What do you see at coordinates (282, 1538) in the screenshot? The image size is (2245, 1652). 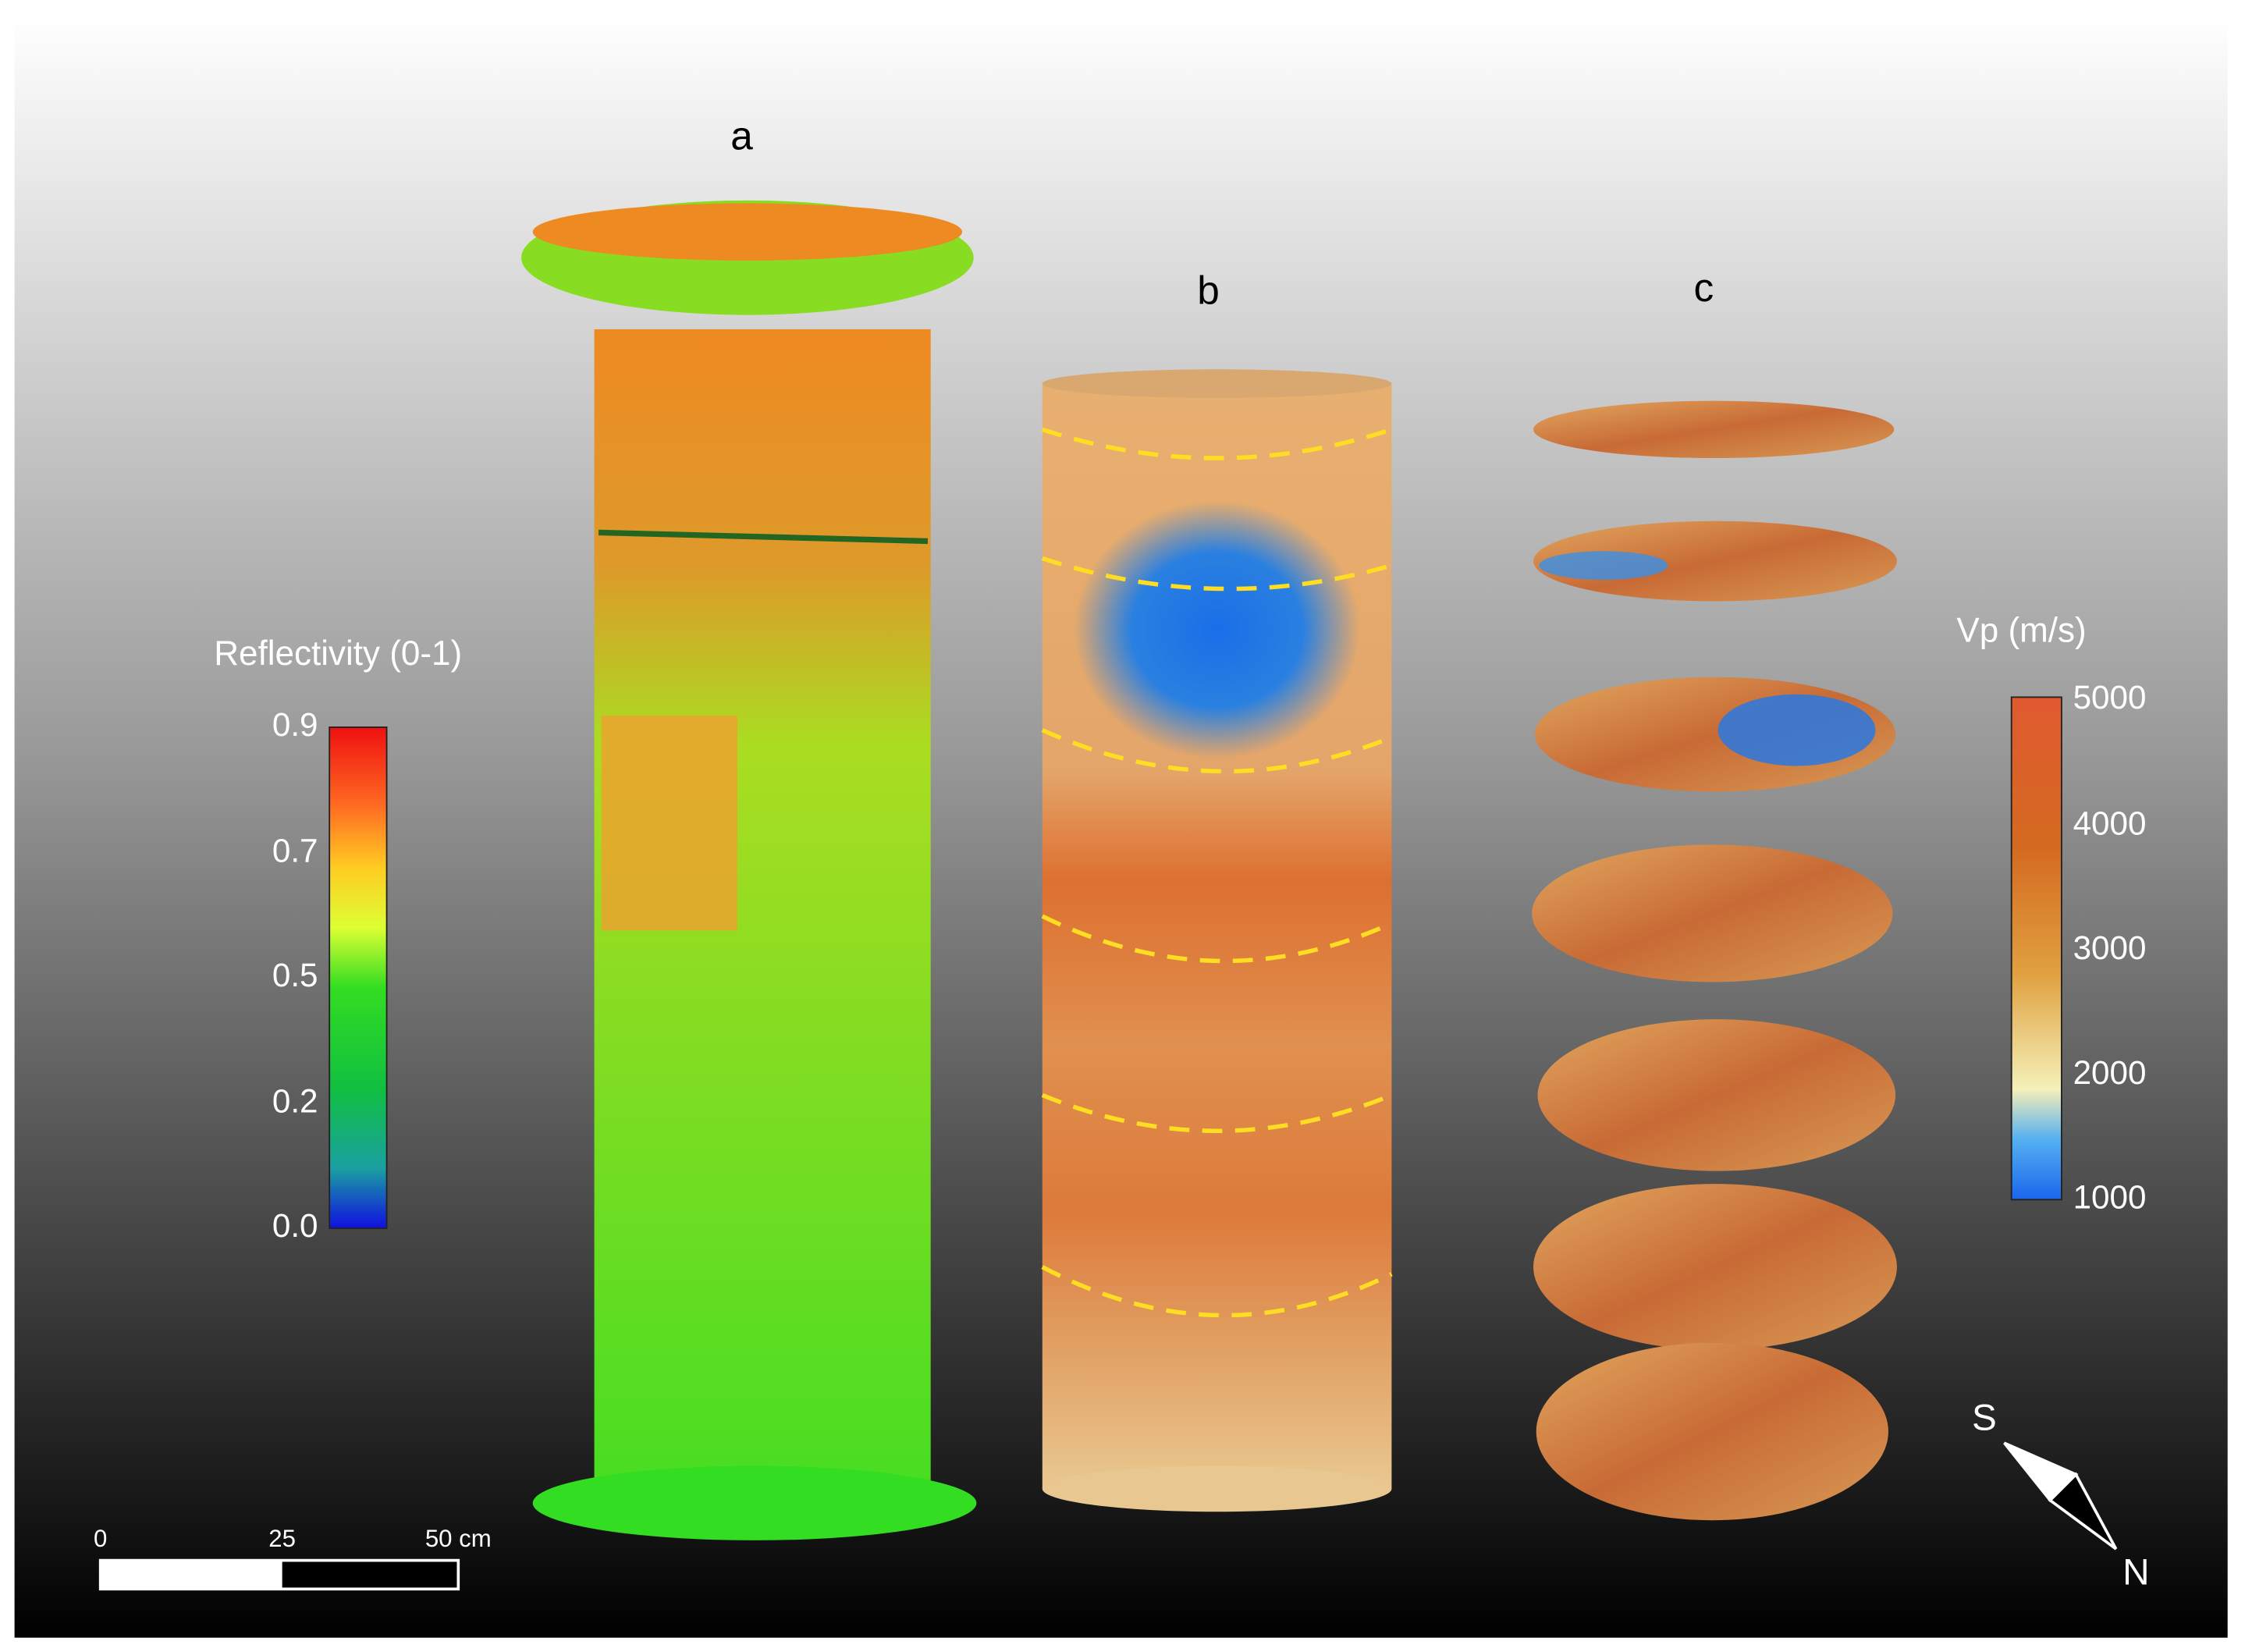 I see `scale-label: 25` at bounding box center [282, 1538].